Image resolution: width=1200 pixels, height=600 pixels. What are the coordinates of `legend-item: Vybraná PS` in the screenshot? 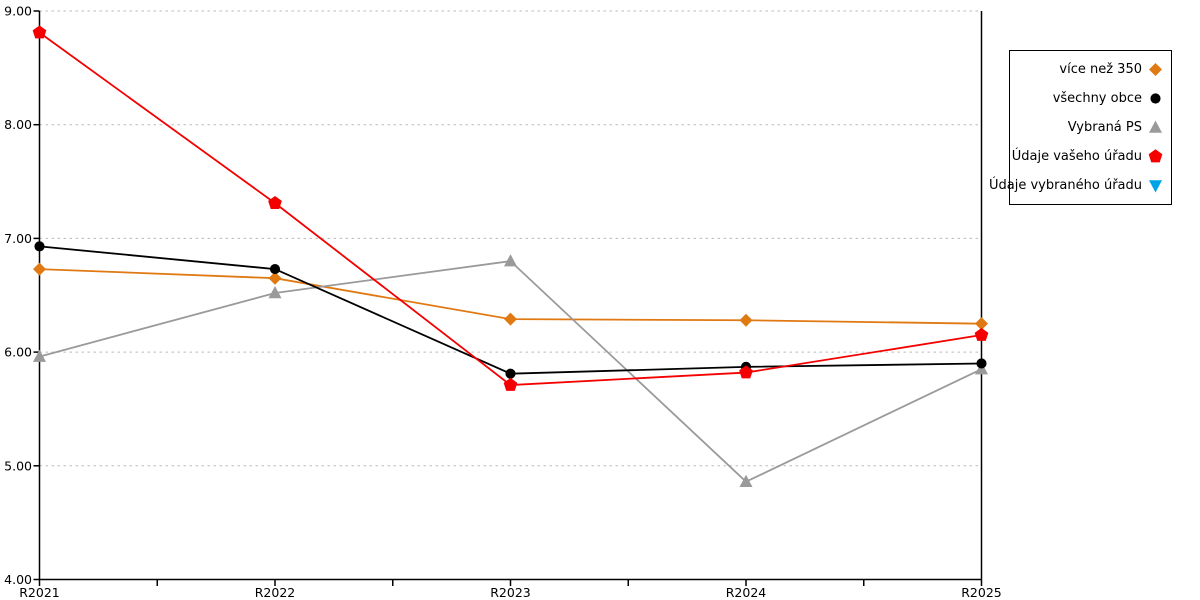 It's located at (1089, 127).